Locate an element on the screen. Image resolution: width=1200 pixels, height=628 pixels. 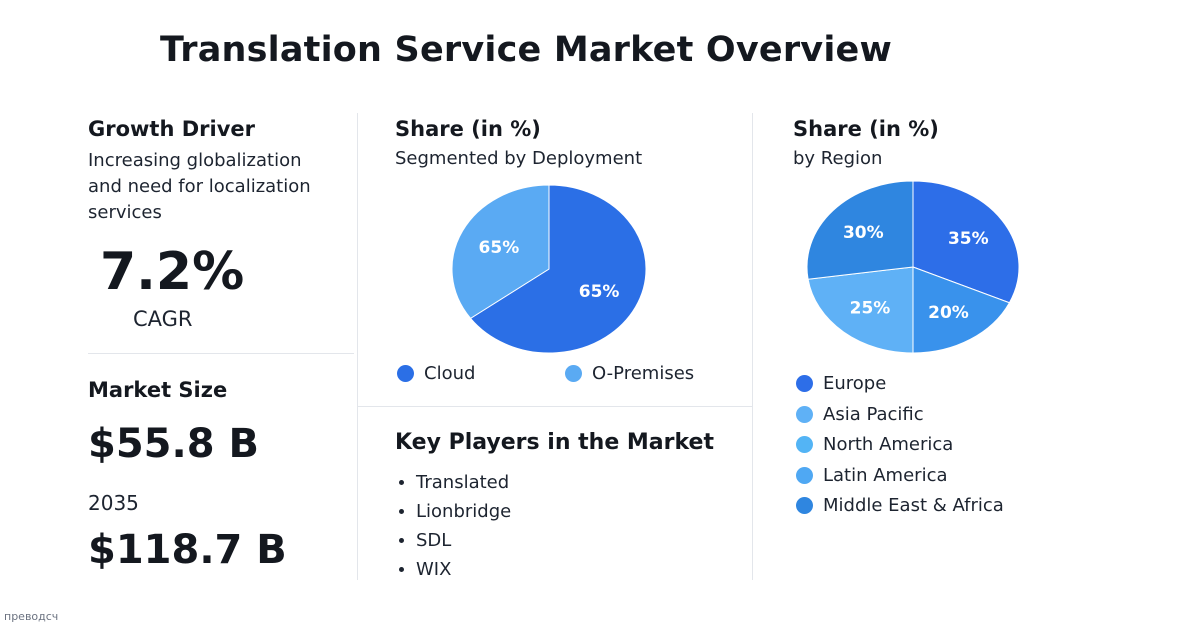
legend-item-region: Latin America is located at coordinates (872, 475).